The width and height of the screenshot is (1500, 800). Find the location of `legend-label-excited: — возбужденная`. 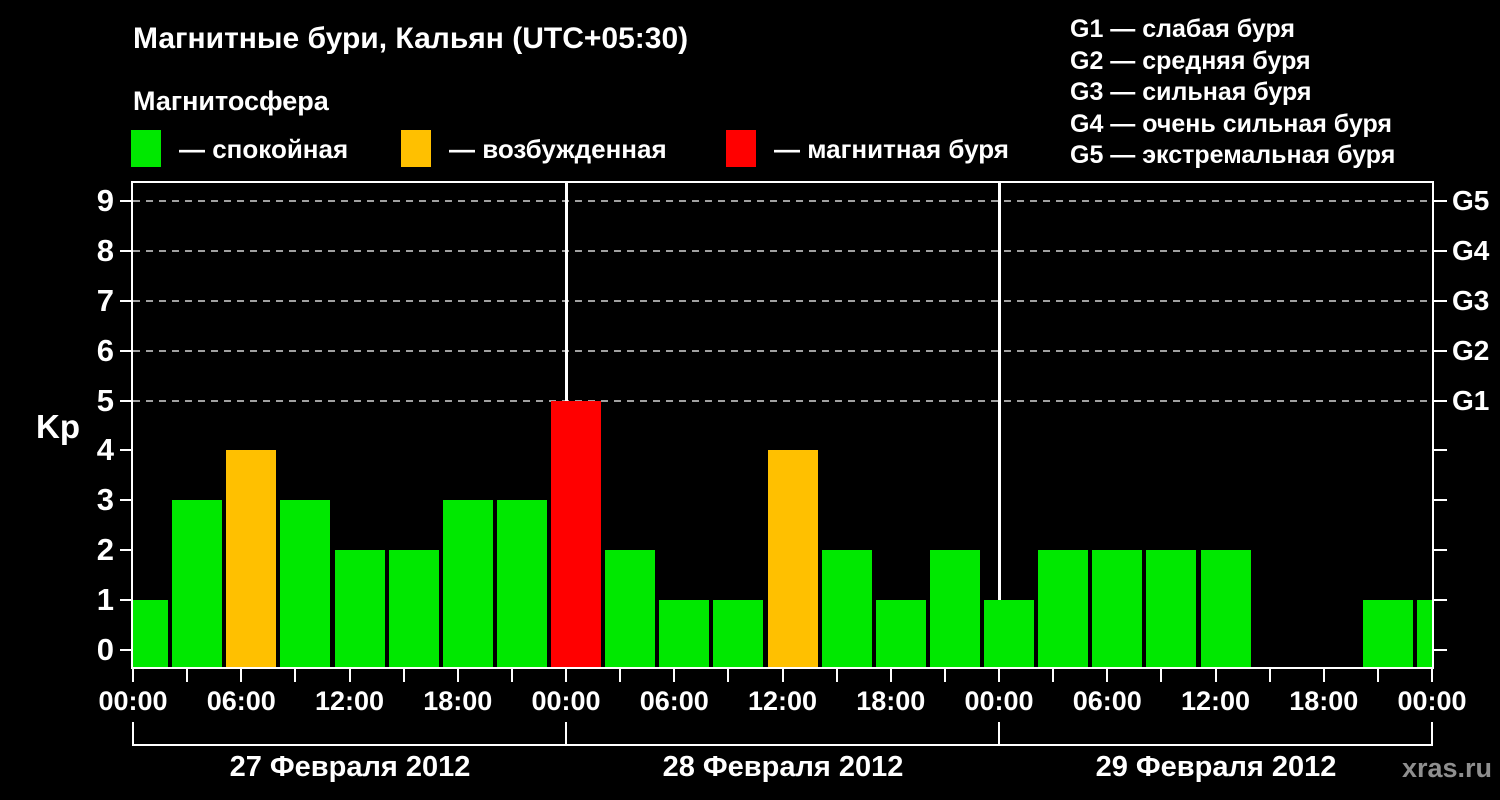

legend-label-excited: — возбужденная is located at coordinates (558, 149).